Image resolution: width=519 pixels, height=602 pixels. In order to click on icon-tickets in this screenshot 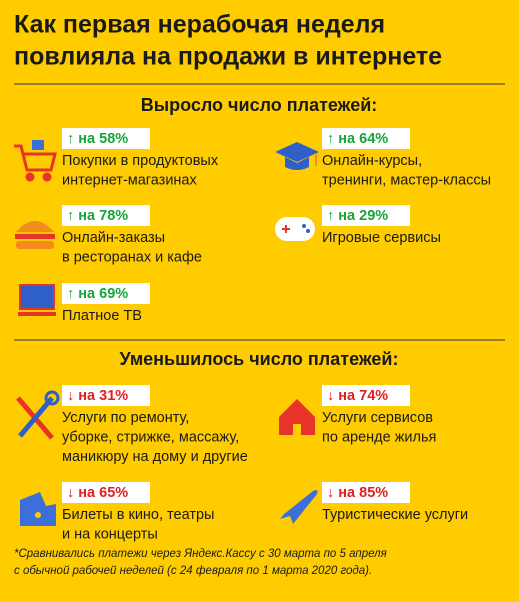, I will do `click(38, 509)`.